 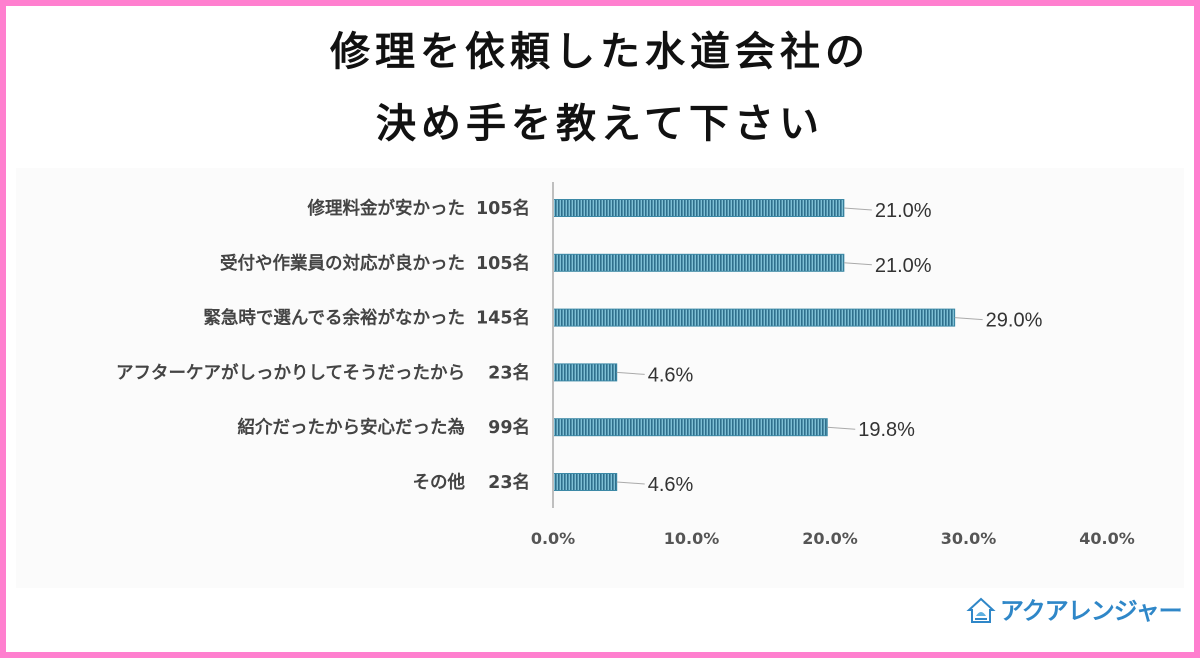 What do you see at coordinates (503, 318) in the screenshot?
I see `count-label: 145名` at bounding box center [503, 318].